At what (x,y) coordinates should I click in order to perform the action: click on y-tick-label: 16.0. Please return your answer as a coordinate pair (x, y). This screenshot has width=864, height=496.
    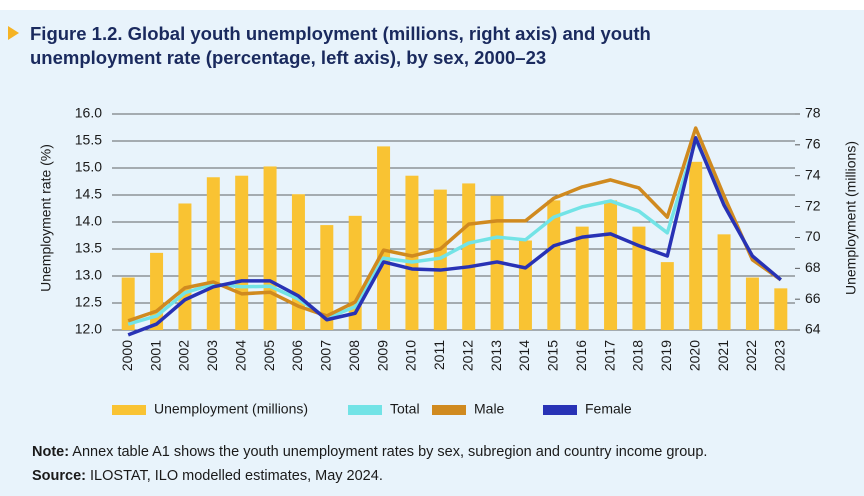
    Looking at the image, I should click on (88, 113).